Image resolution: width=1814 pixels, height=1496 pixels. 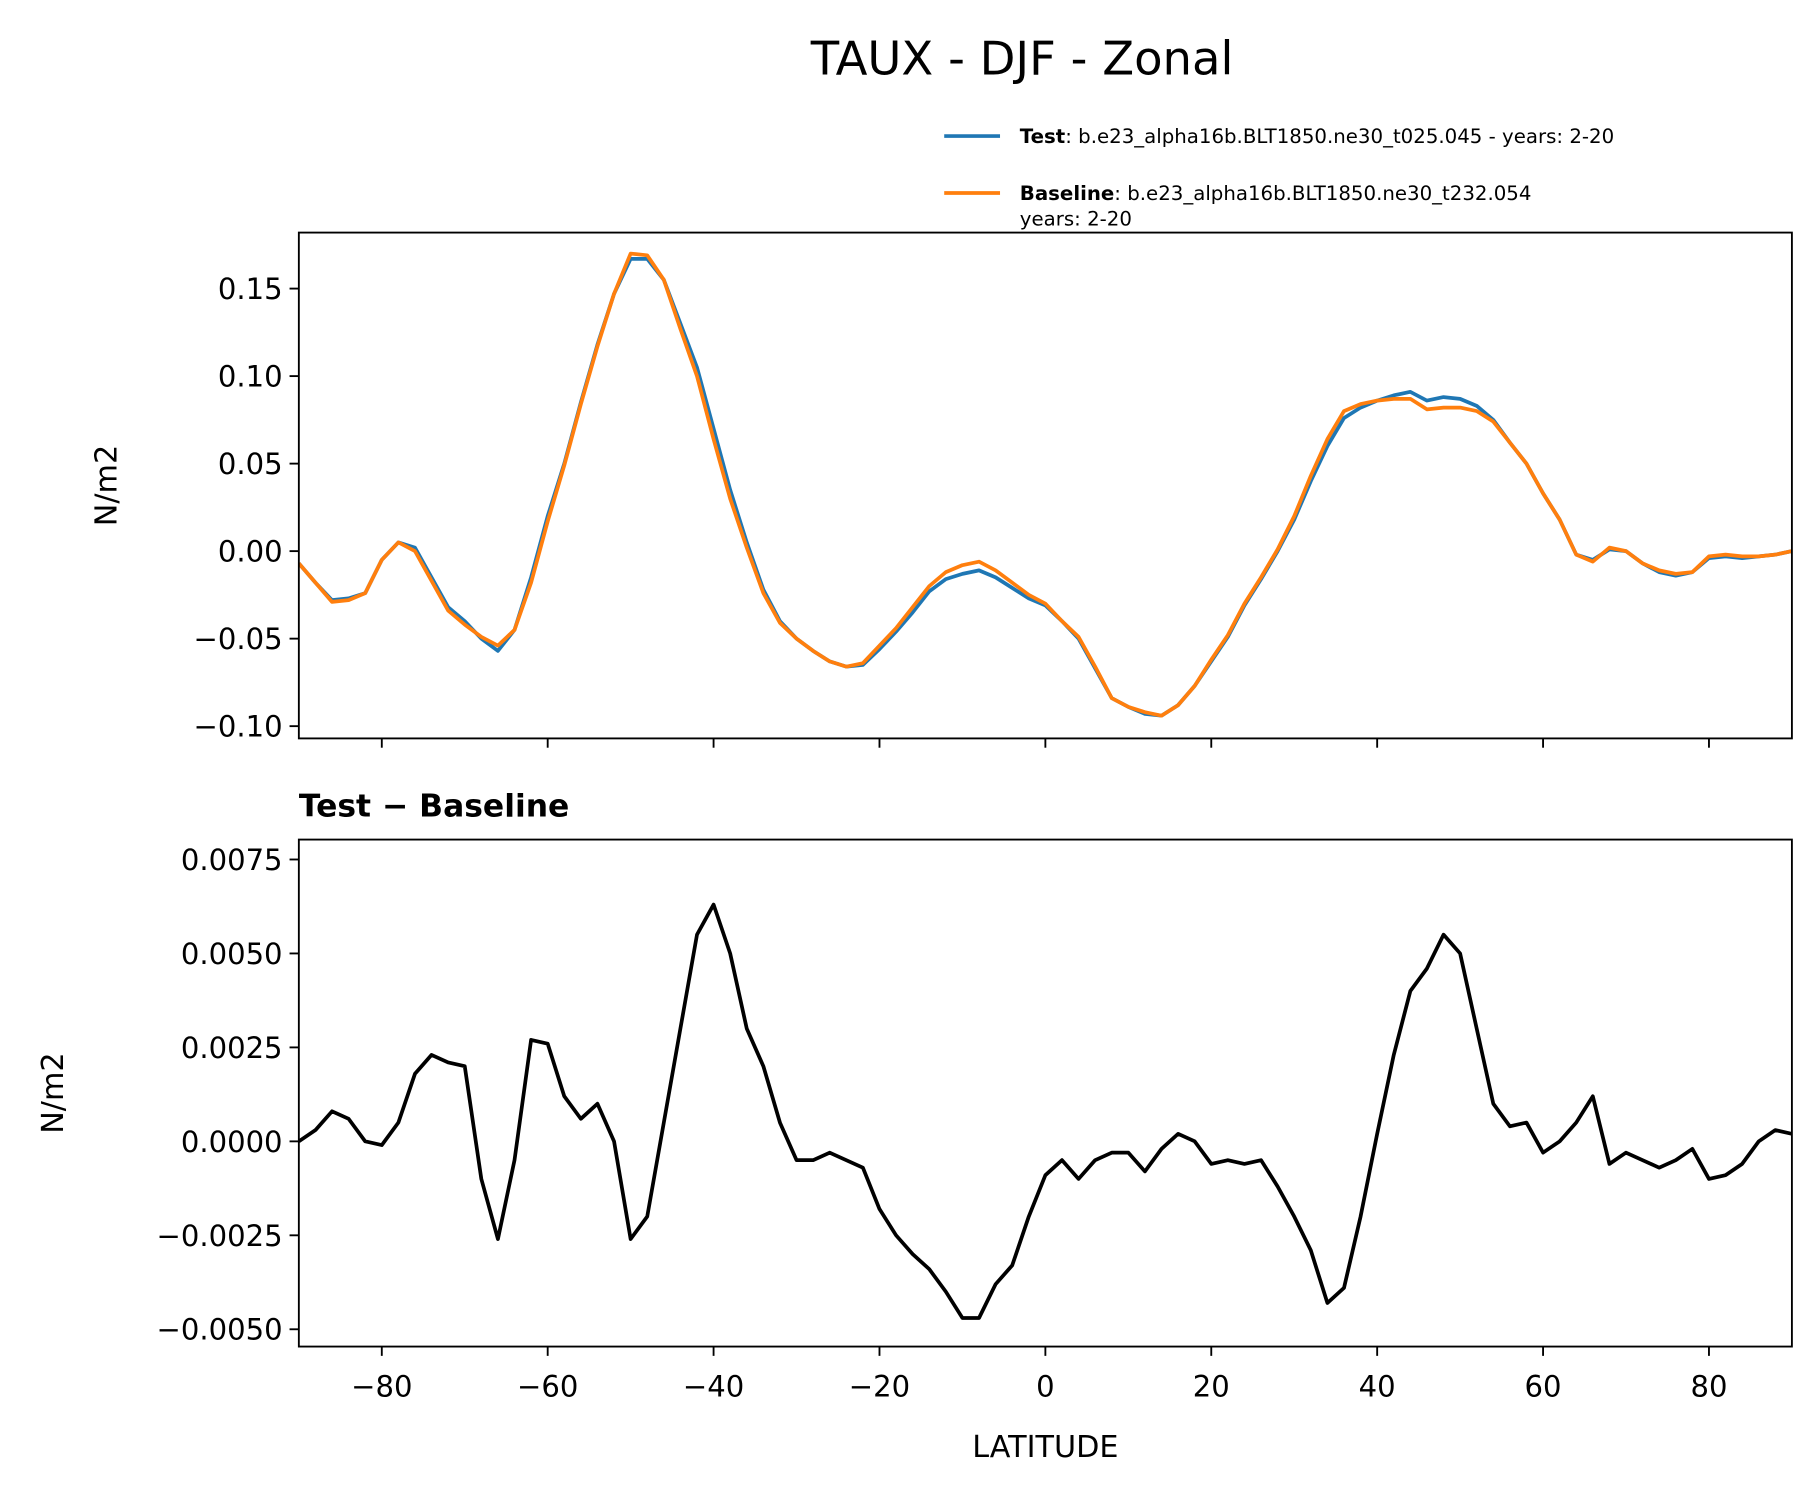 I want to click on x-tick-label: −40, so click(x=713, y=1387).